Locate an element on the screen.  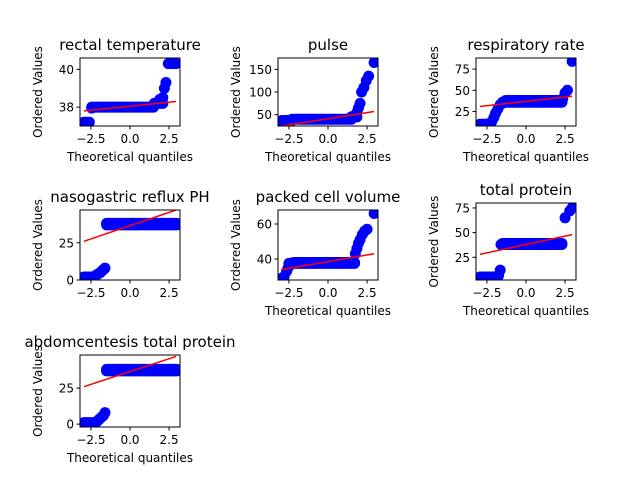
panel-title: pulse is located at coordinates (328, 45).